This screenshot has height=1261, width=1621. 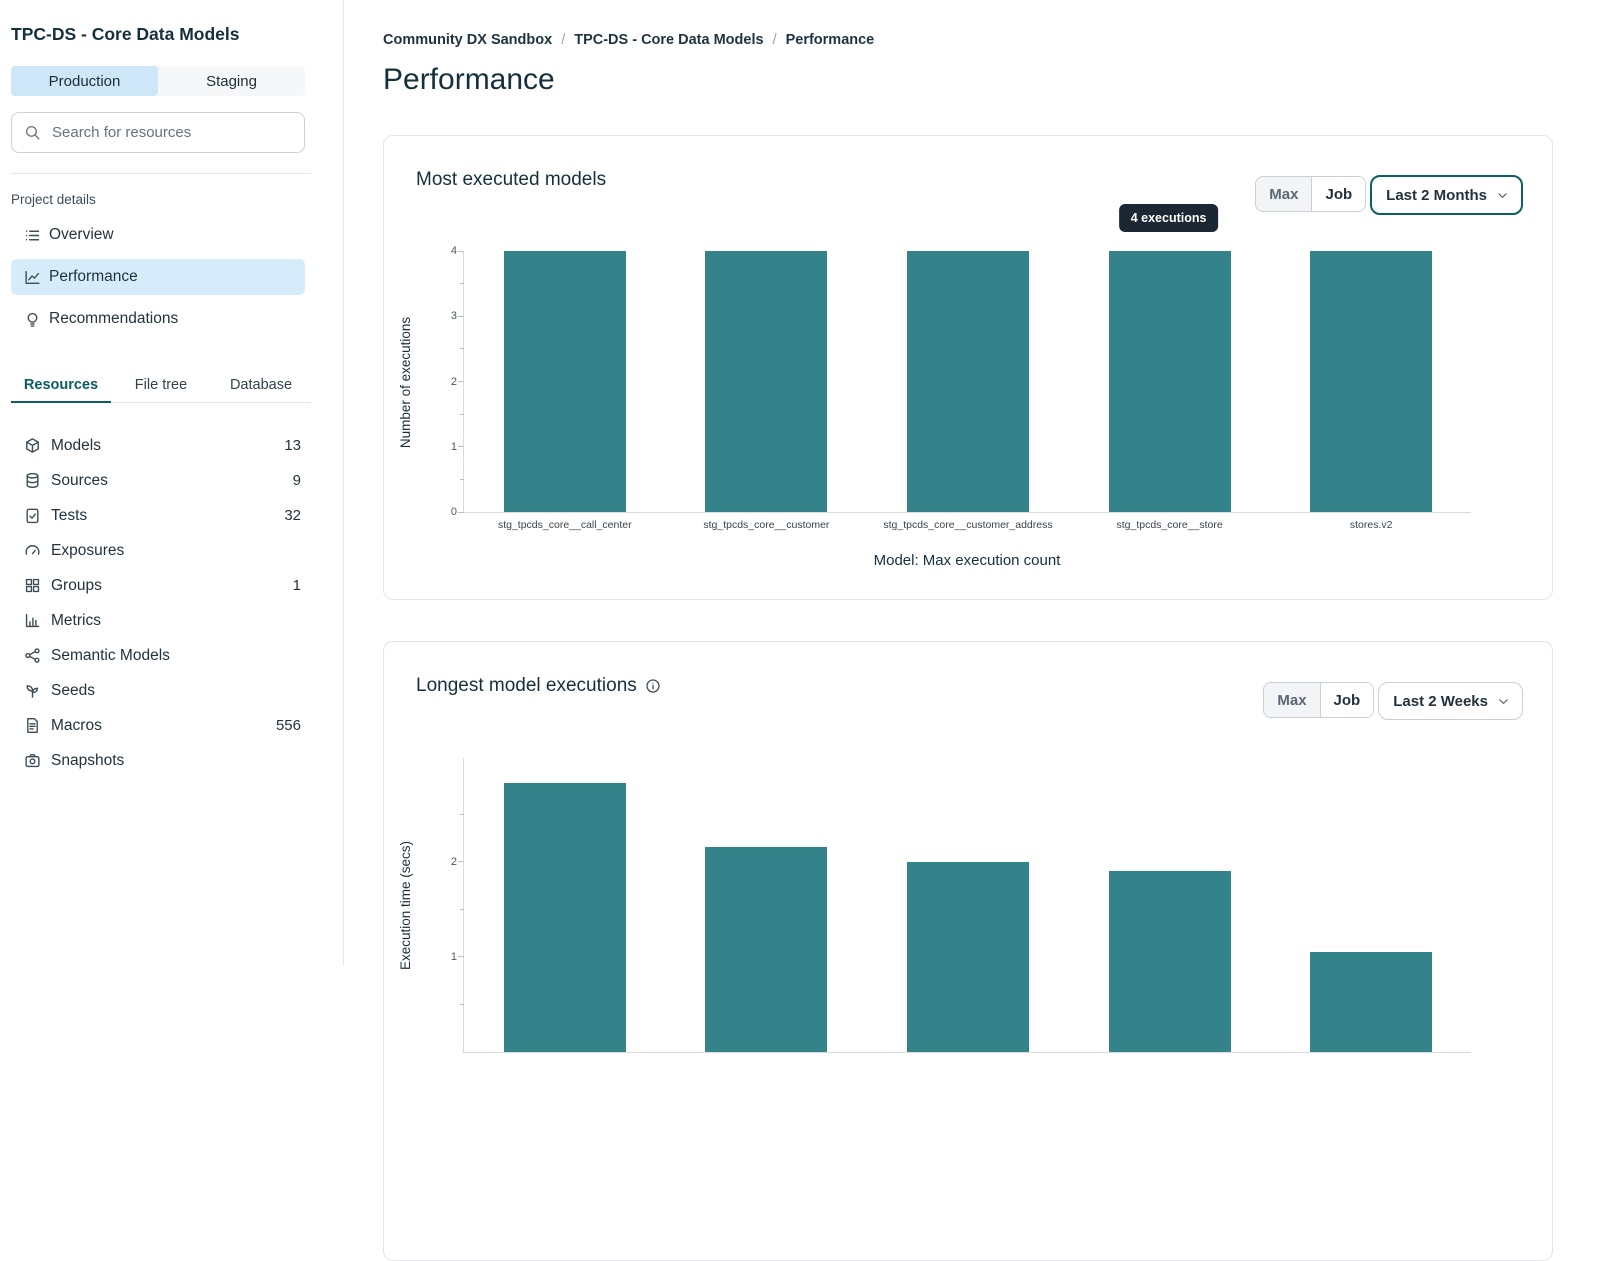 I want to click on sidebar-item-recommendations: Recommendations, so click(x=158, y=319).